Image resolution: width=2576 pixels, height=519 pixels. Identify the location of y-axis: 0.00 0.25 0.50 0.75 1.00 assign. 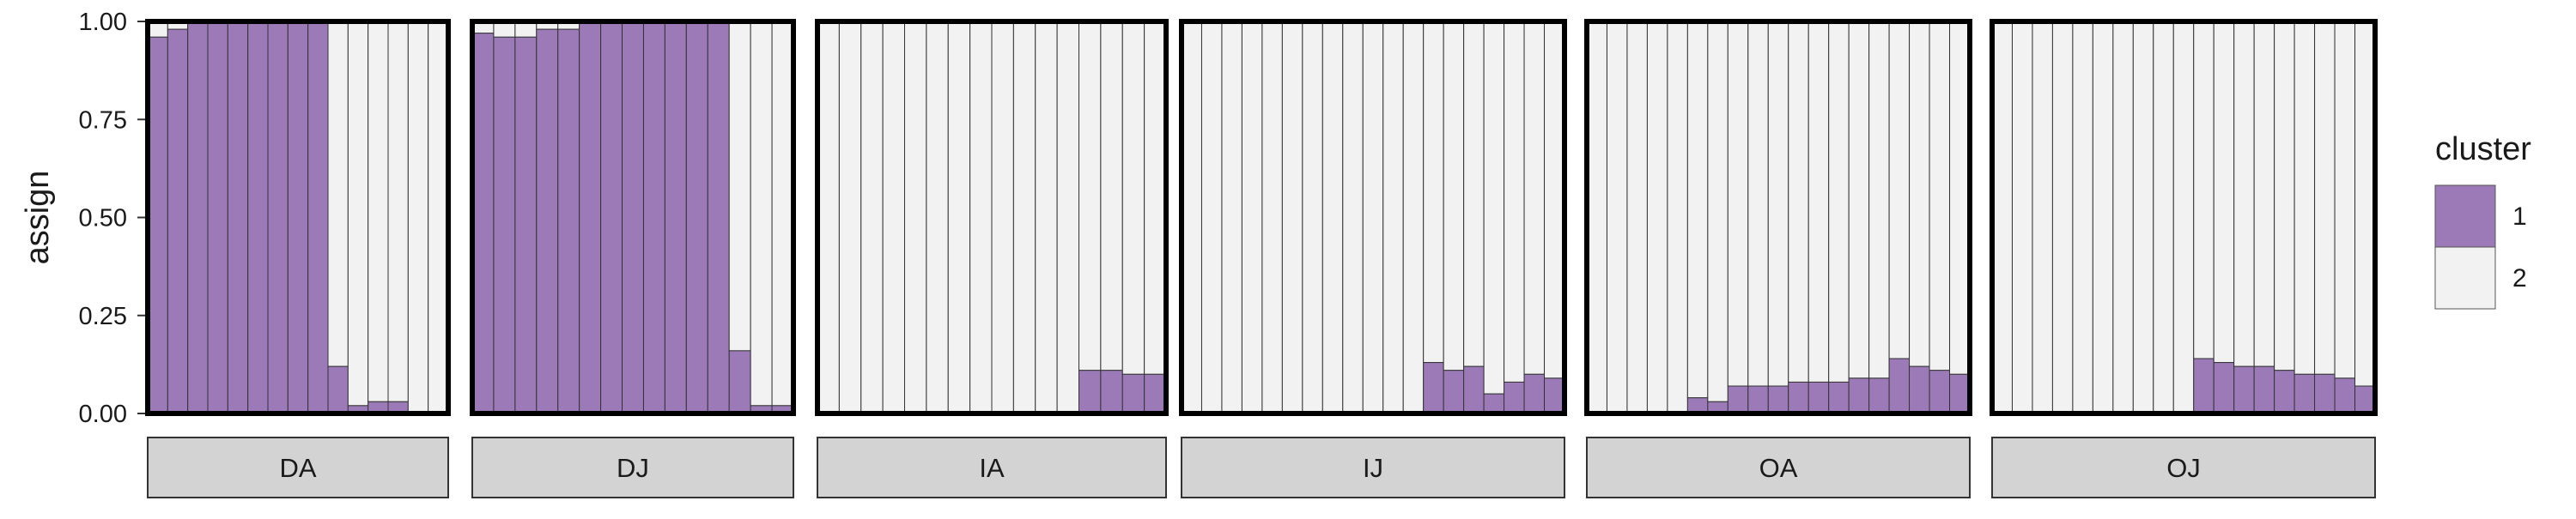
(84, 218).